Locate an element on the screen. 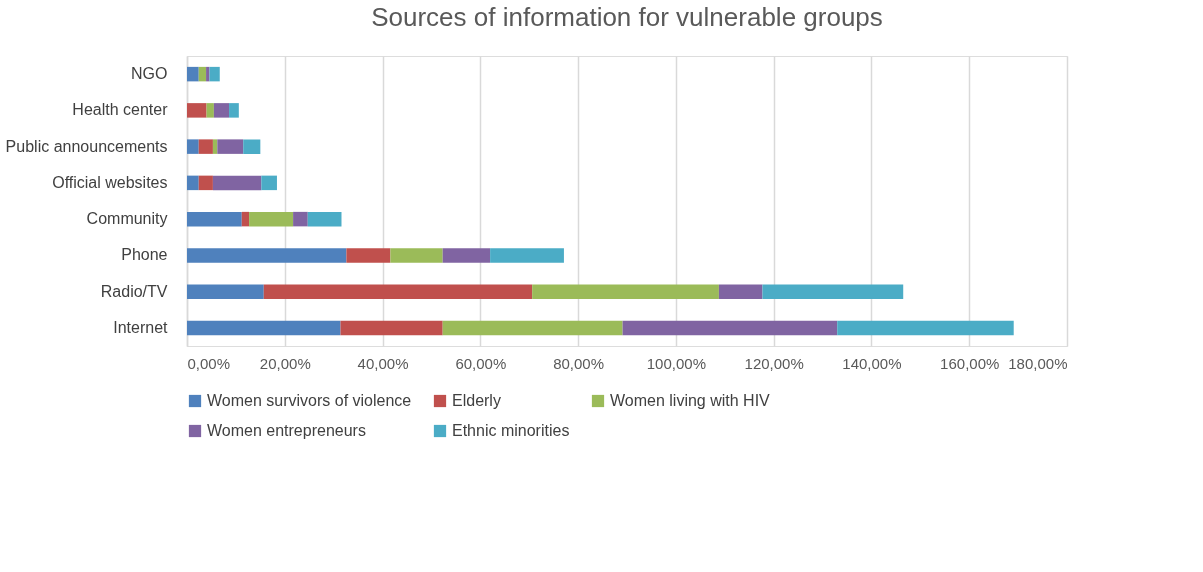 Image resolution: width=1203 pixels, height=572 pixels. y-tick-label: Internet is located at coordinates (141, 327).